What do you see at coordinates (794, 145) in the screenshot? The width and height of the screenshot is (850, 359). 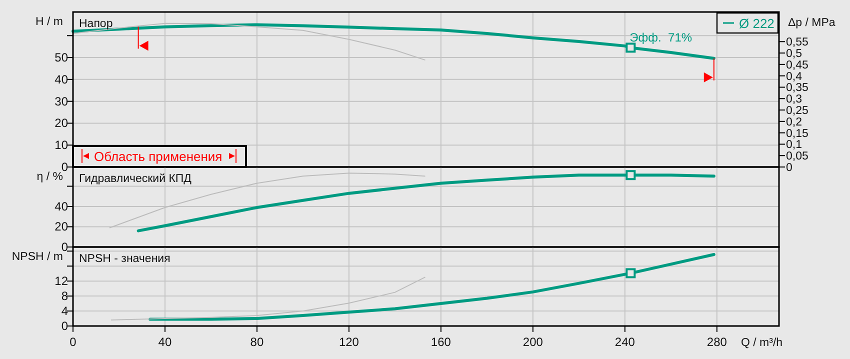 I see `y2-tick-label: 0,1` at bounding box center [794, 145].